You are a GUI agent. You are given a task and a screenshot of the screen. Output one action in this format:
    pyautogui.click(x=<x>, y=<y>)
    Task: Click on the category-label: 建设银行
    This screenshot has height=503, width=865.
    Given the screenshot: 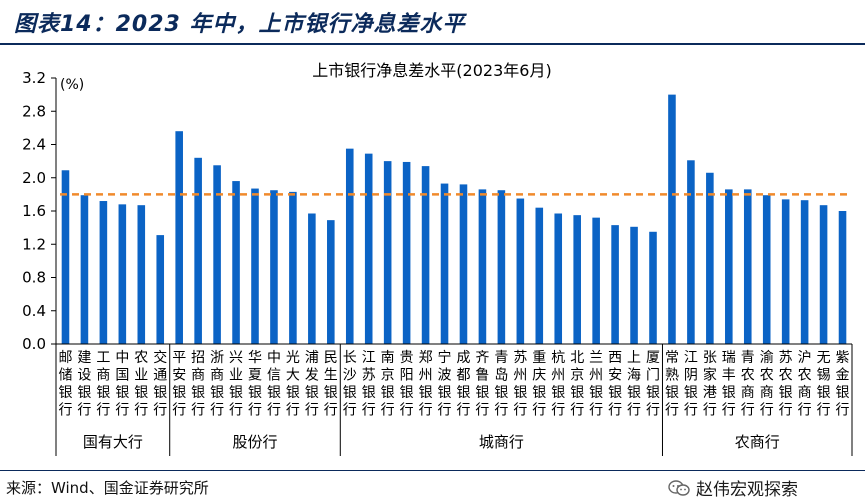 What is the action you would take?
    pyautogui.click(x=84, y=384)
    